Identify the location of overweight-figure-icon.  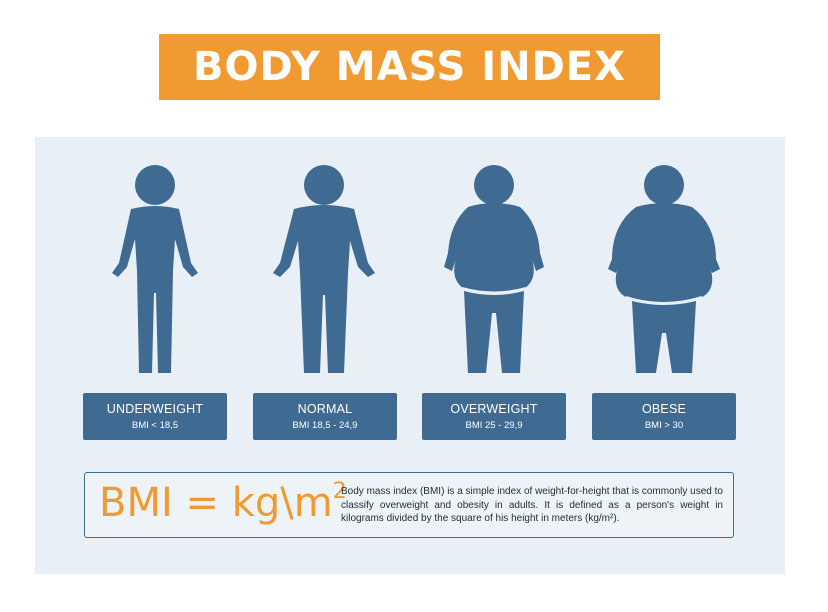
(494, 269).